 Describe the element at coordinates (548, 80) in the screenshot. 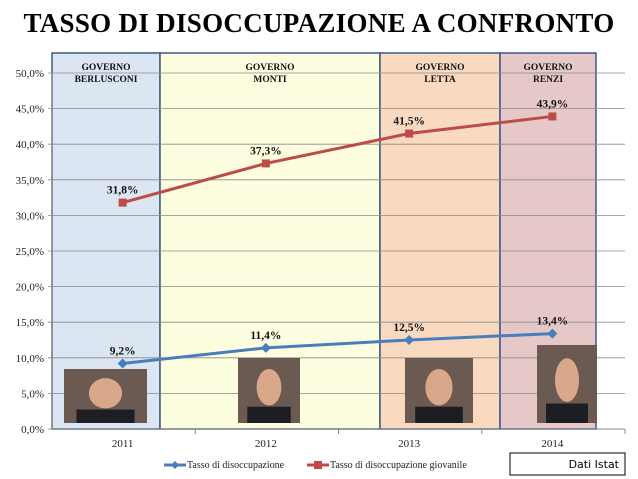

I see `band-label: RENZI` at that location.